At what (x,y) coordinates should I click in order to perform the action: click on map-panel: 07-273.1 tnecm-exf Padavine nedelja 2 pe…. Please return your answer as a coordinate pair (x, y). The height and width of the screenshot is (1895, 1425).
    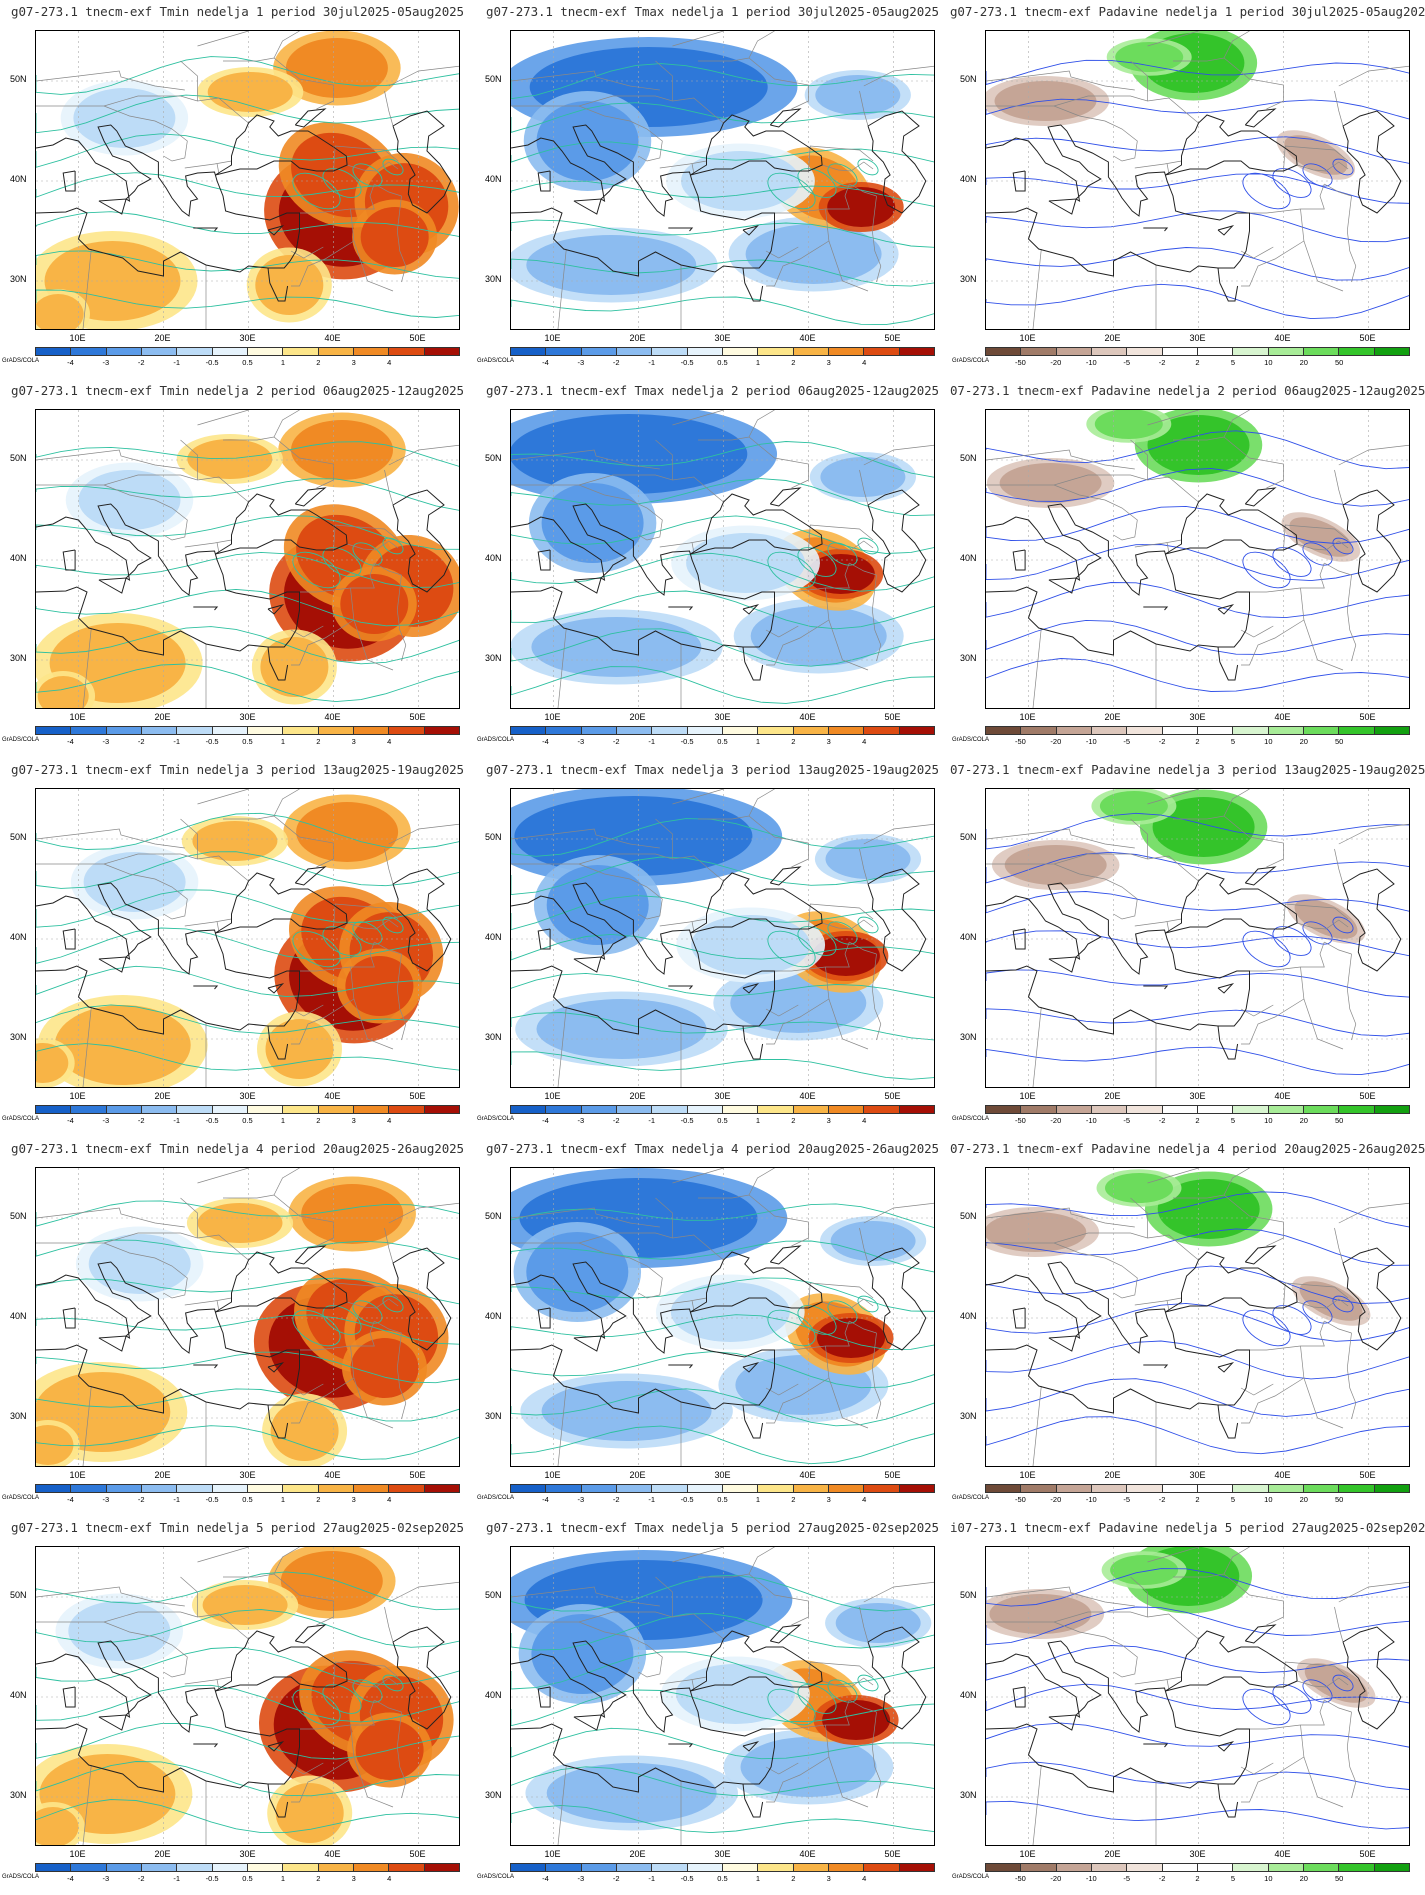
    Looking at the image, I should click on (1187, 568).